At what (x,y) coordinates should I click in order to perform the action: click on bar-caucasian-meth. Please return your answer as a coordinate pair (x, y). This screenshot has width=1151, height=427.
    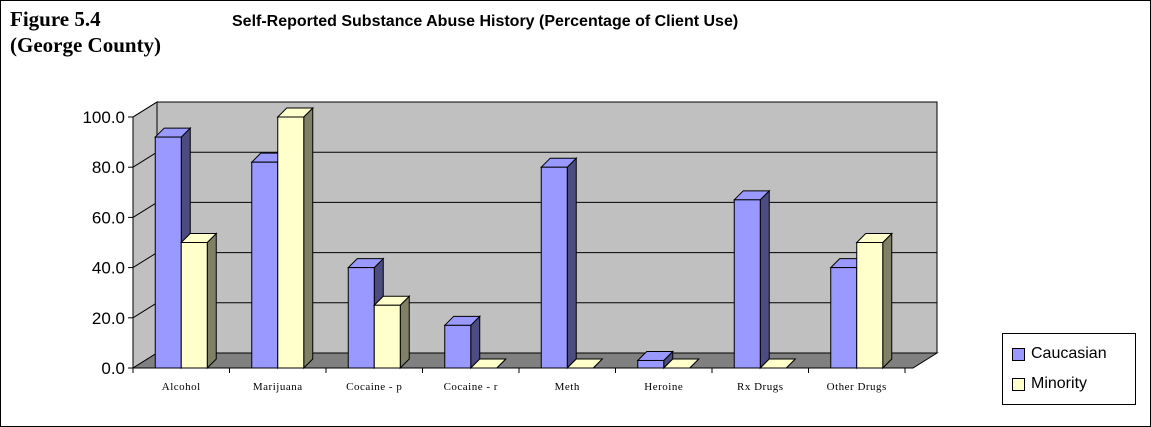
    Looking at the image, I should click on (554, 267).